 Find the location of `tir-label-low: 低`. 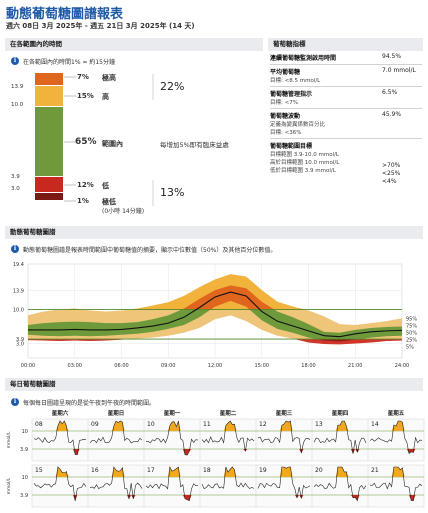

tir-label-low: 低 is located at coordinates (105, 186).